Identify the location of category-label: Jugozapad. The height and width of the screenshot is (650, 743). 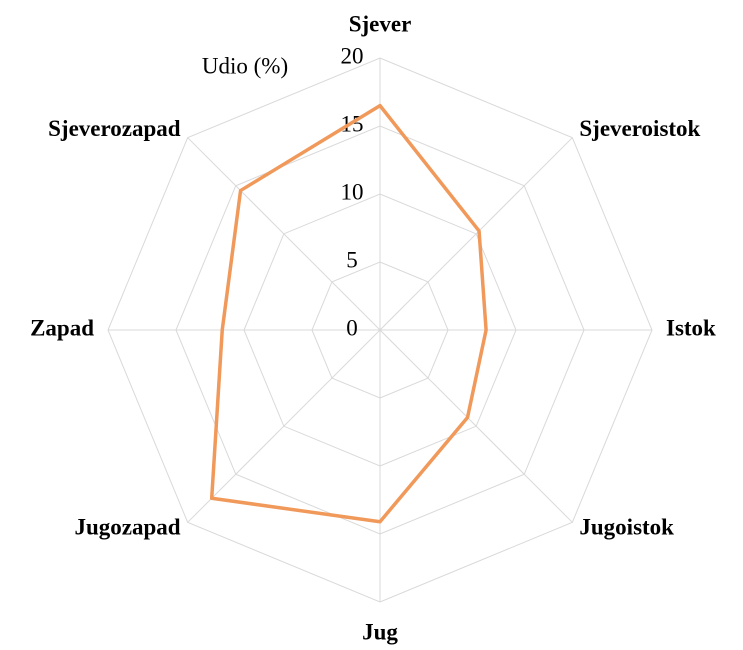
(128, 527).